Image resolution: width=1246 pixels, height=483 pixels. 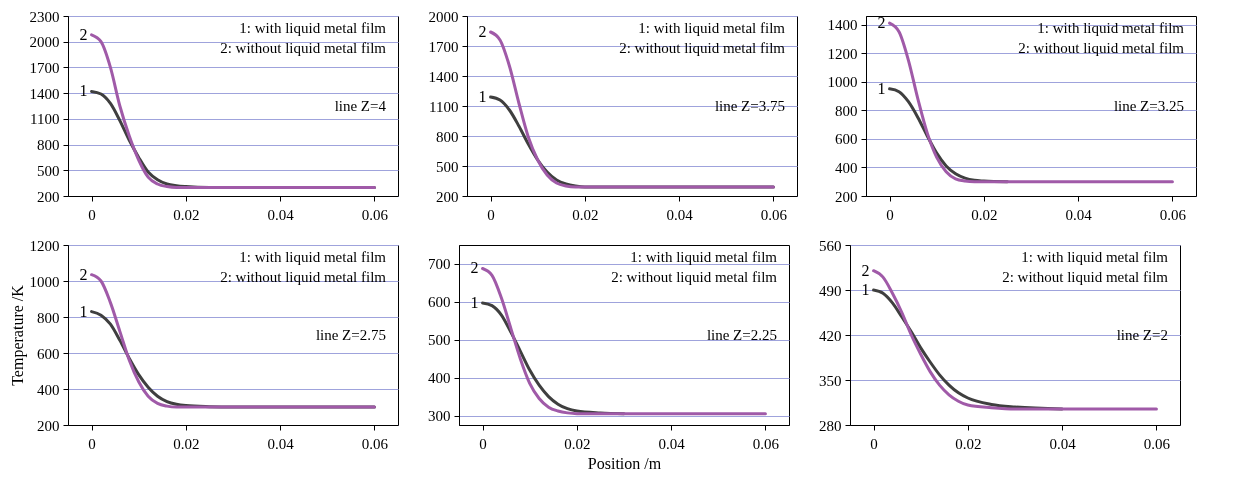 What do you see at coordinates (360, 106) in the screenshot?
I see `annotation: line Z=4` at bounding box center [360, 106].